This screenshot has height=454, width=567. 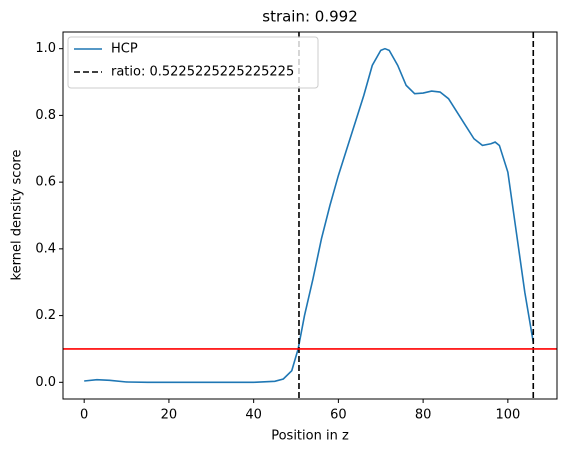 What do you see at coordinates (423, 415) in the screenshot?
I see `x-tick-label: 80` at bounding box center [423, 415].